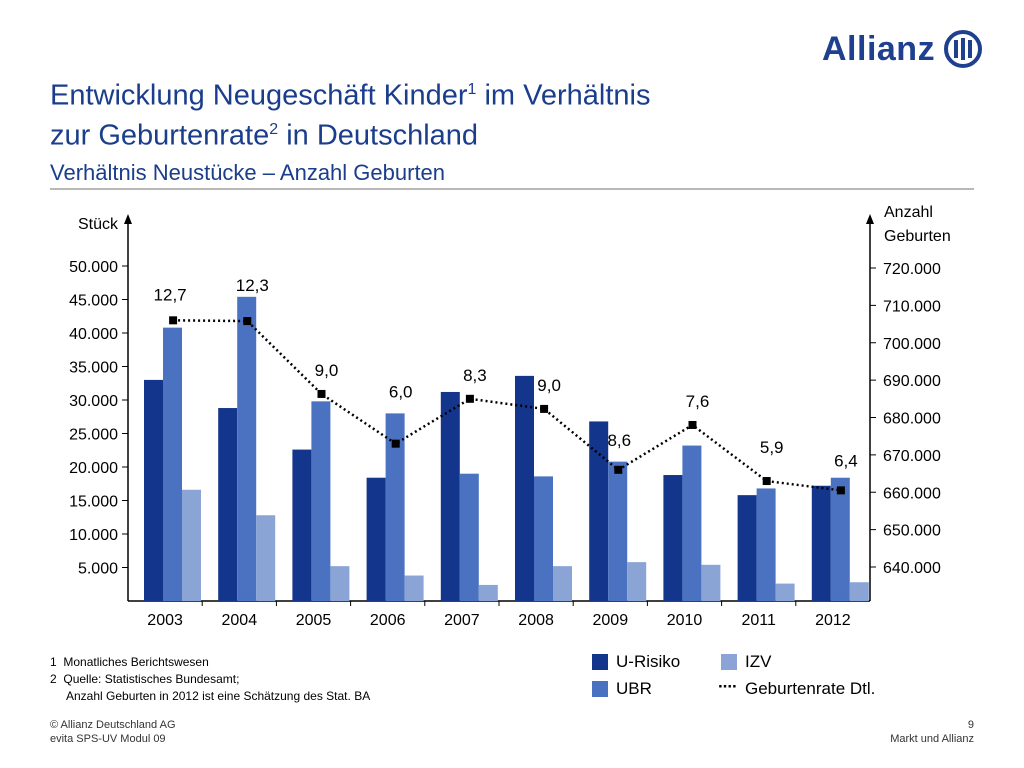 Image resolution: width=1024 pixels, height=768 pixels. Describe the element at coordinates (600, 662) in the screenshot. I see `legend-swatch-u-risiko` at that location.